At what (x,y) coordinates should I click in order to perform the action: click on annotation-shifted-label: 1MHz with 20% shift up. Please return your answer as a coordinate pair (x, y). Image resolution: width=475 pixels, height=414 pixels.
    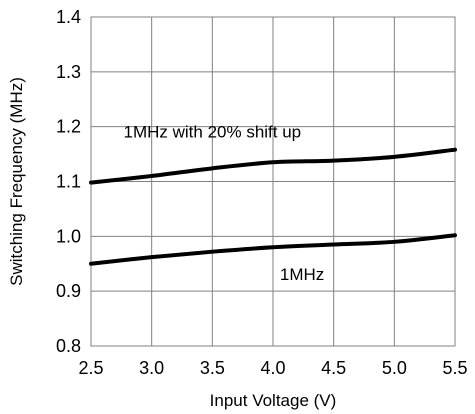
    Looking at the image, I should click on (213, 132).